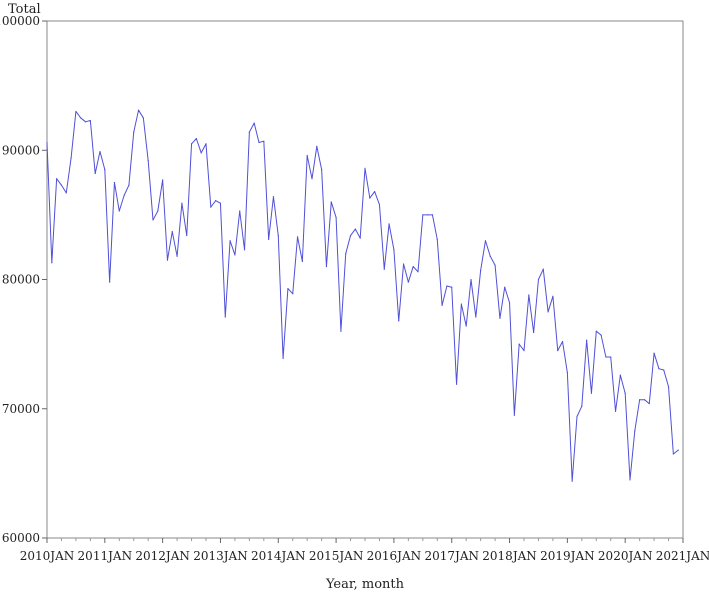  Describe the element at coordinates (20, 21) in the screenshot. I see `y-tick-label: 100000` at that location.